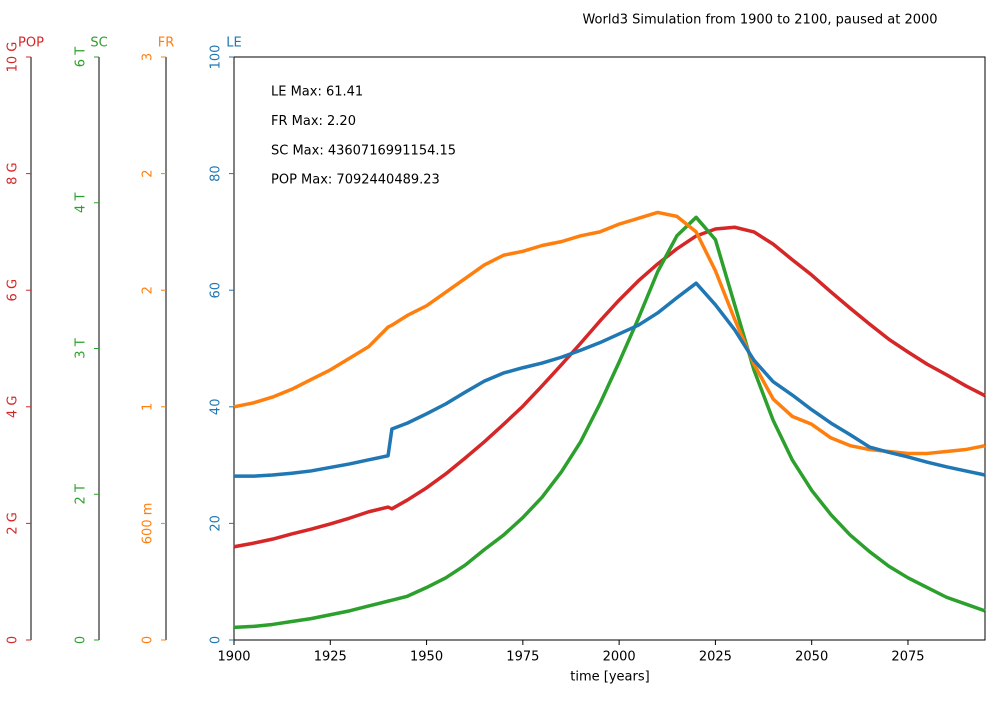 This screenshot has width=1000, height=704. Describe the element at coordinates (811, 657) in the screenshot. I see `x-tick-label: 2050` at that location.